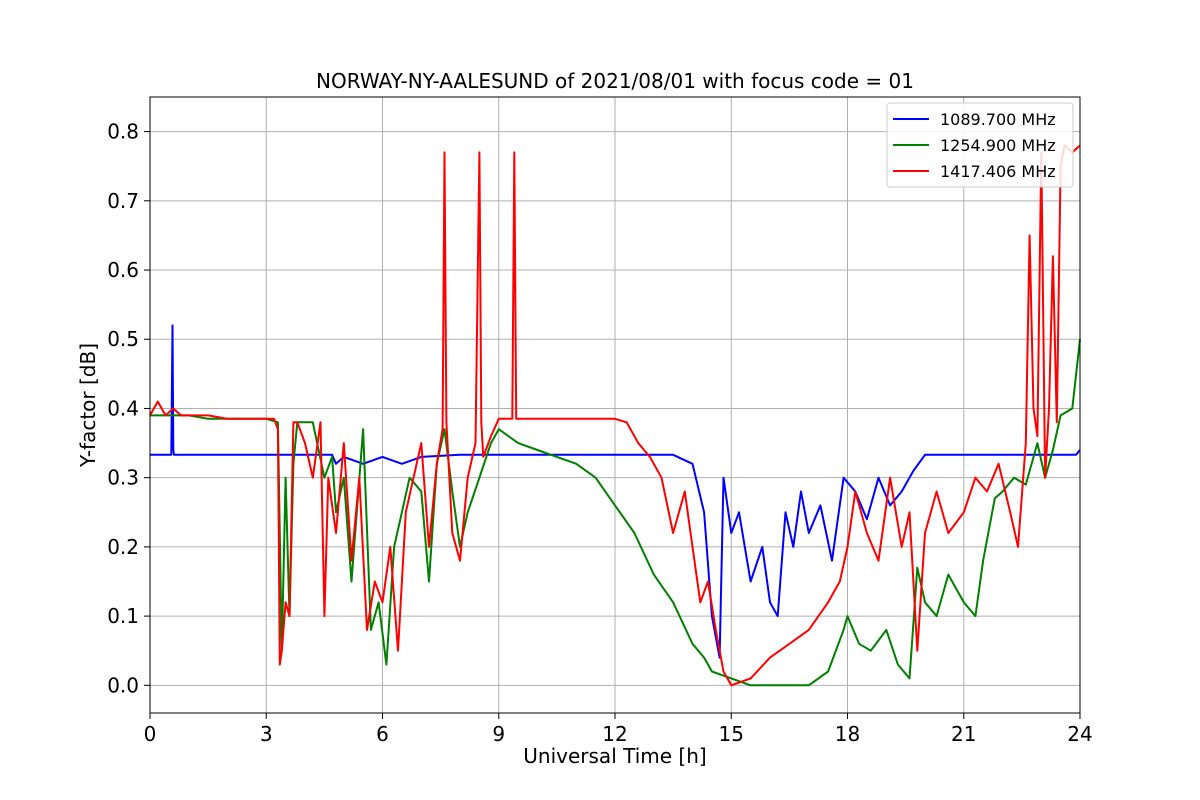 This screenshot has height=800, width=1200. What do you see at coordinates (123, 408) in the screenshot?
I see `y-tick-label: 0.4` at bounding box center [123, 408].